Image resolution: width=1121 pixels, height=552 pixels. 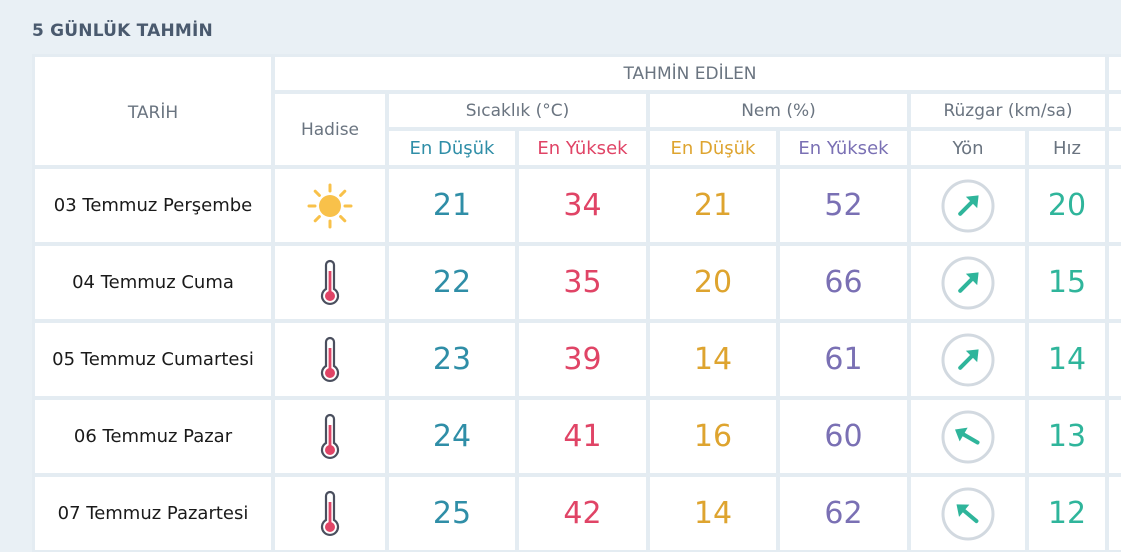 I want to click on header-humidity-label: Nem (%), so click(x=778, y=110).